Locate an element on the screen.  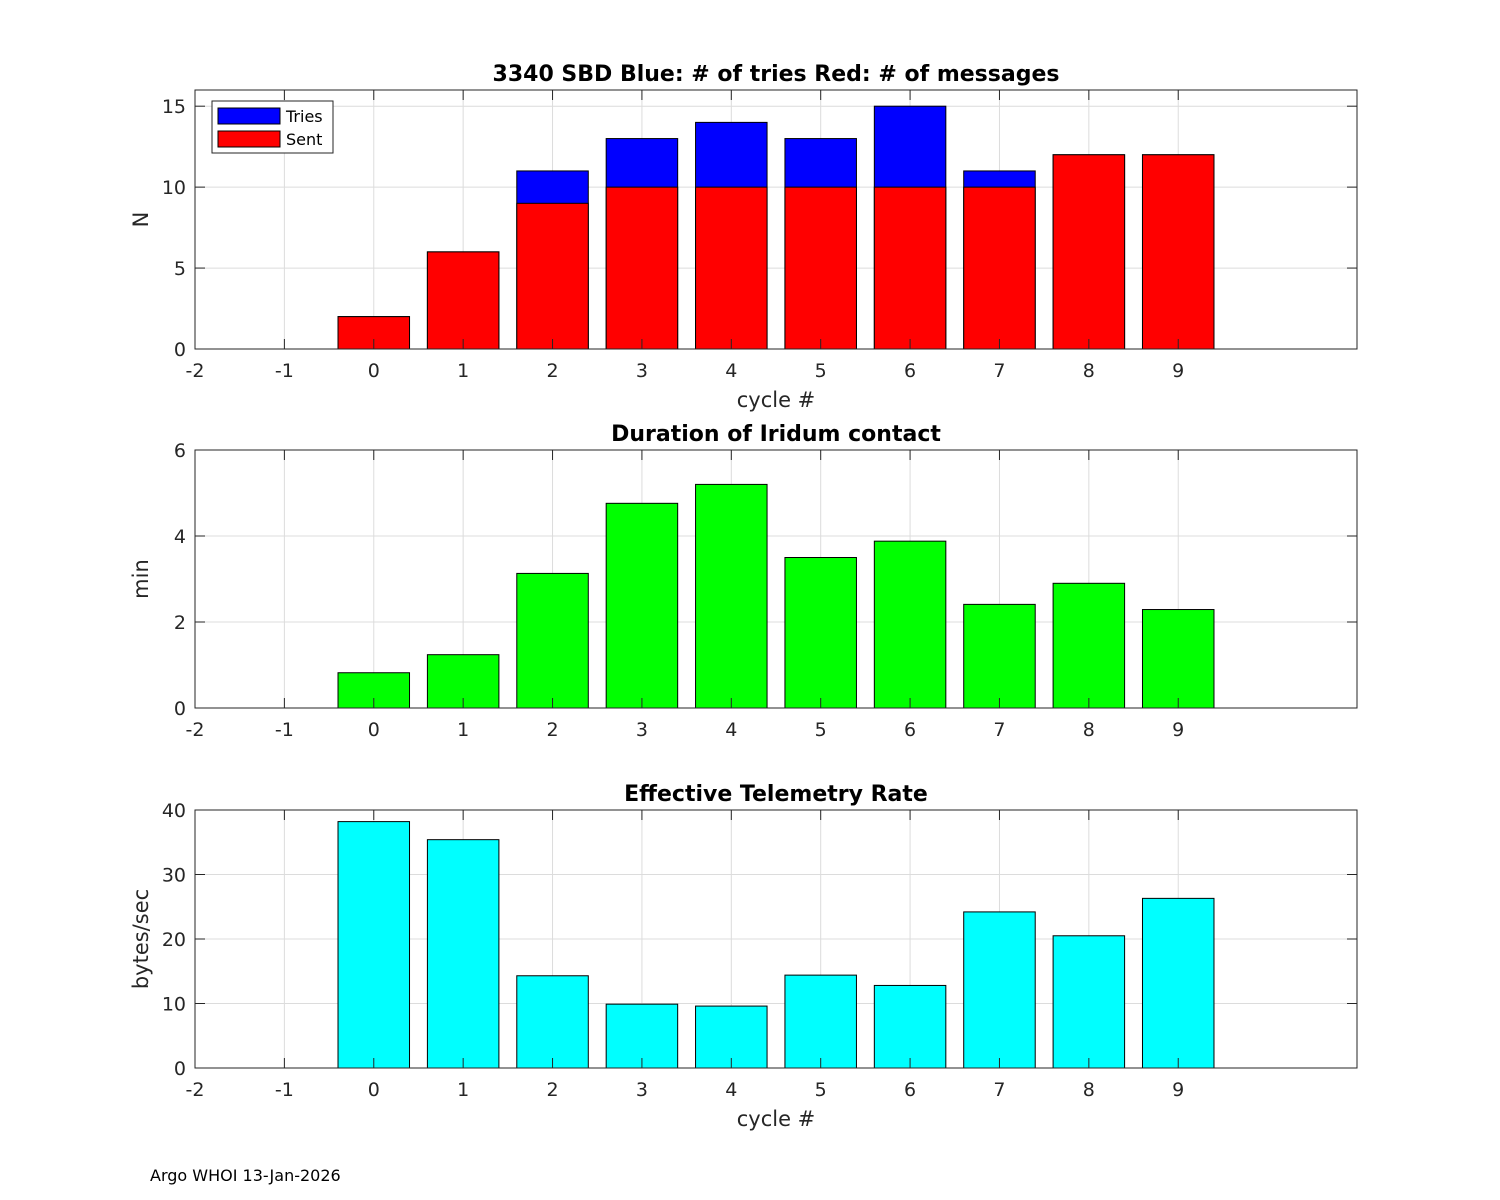
y-axis-label: min is located at coordinates (141, 579).